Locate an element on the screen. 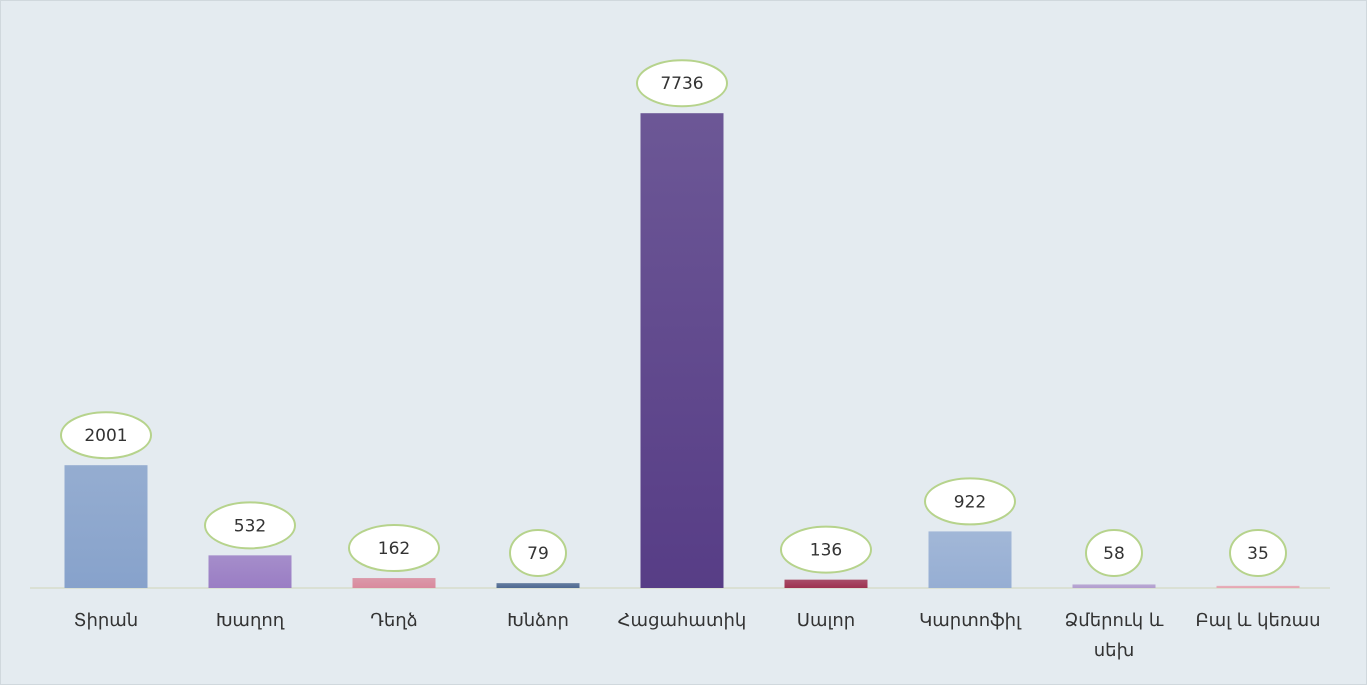 The width and height of the screenshot is (1367, 685). value-label: 58 is located at coordinates (1114, 554).